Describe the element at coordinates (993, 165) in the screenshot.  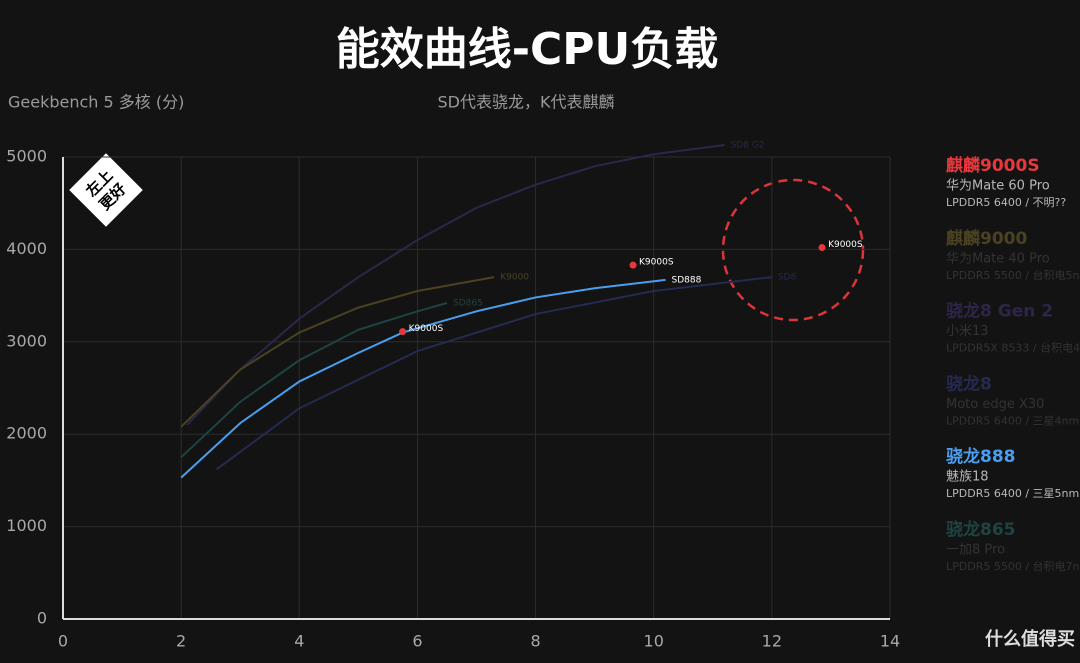
I see `legend-name: 麒麟9000S` at that location.